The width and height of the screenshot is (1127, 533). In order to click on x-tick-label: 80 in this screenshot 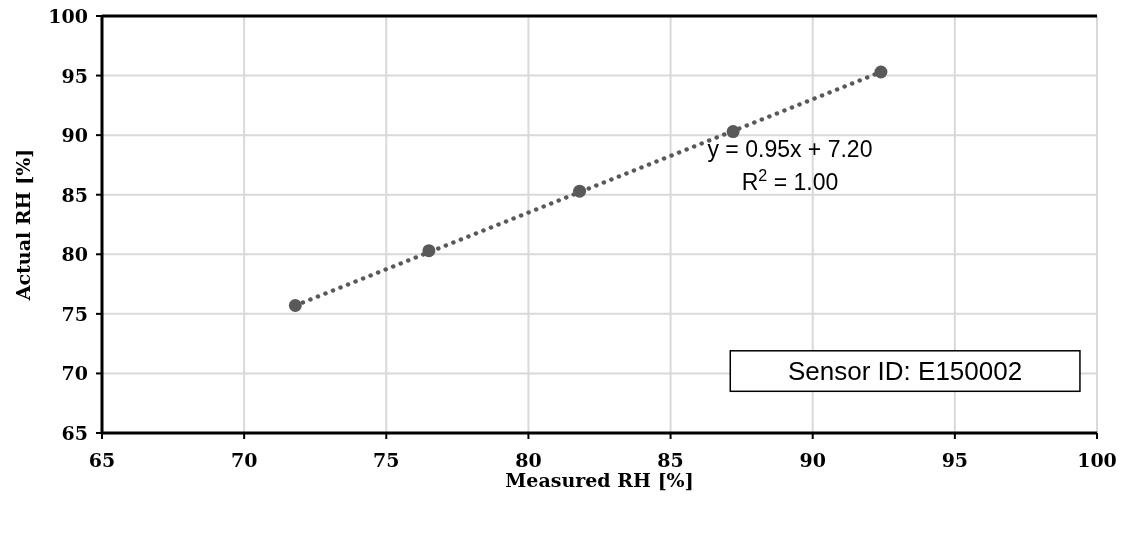, I will do `click(528, 460)`.